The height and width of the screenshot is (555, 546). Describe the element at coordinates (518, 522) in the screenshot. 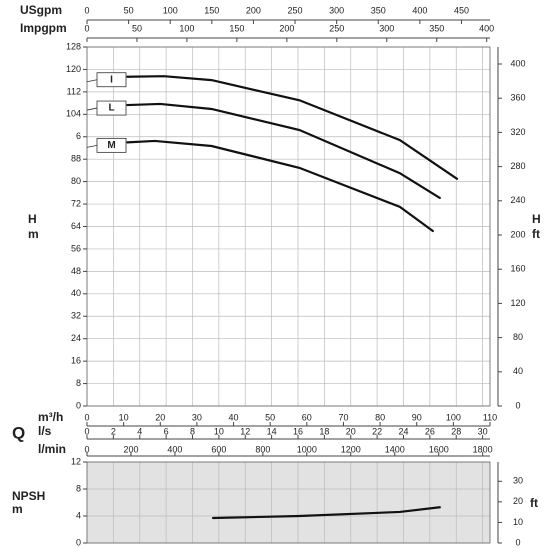

I see `y2-tick-label: 10` at that location.